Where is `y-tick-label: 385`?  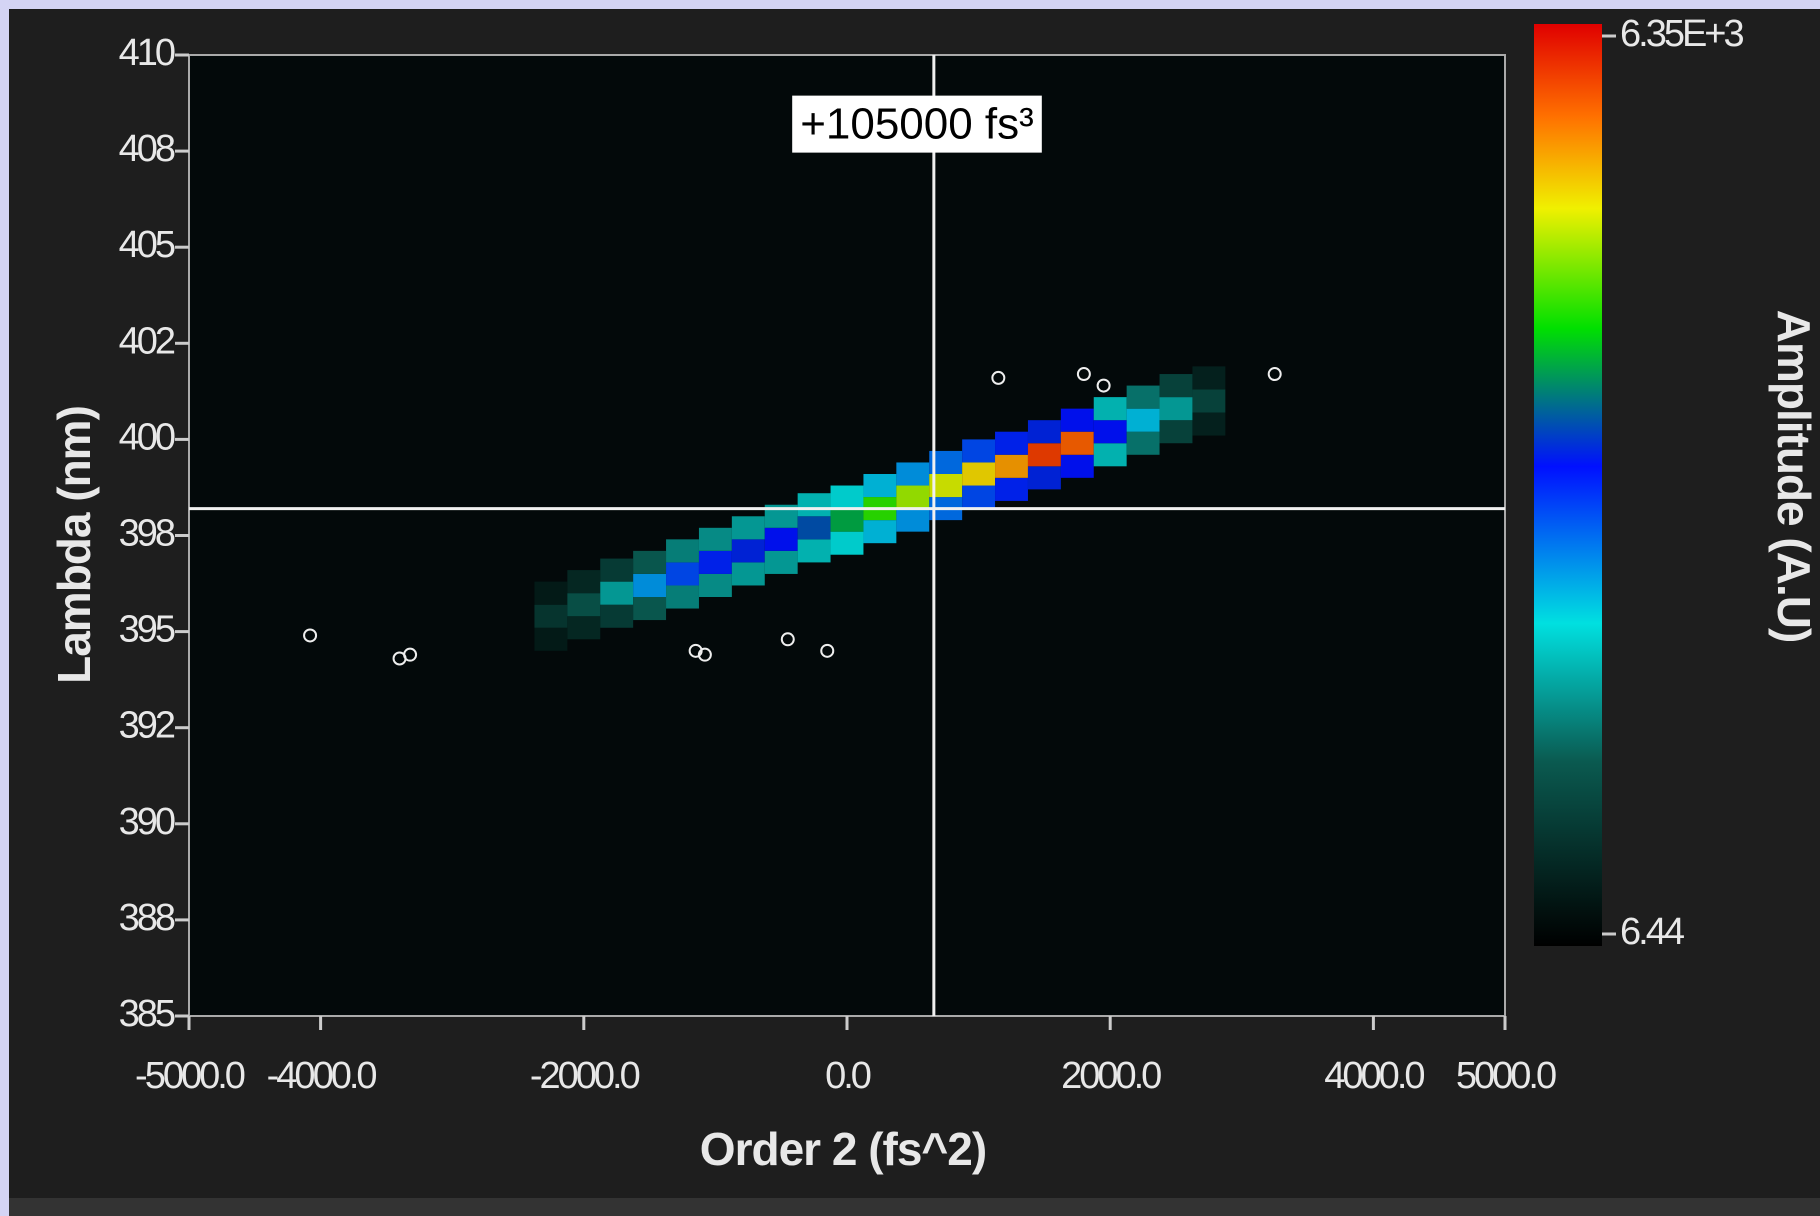 y-tick-label: 385 is located at coordinates (147, 1014).